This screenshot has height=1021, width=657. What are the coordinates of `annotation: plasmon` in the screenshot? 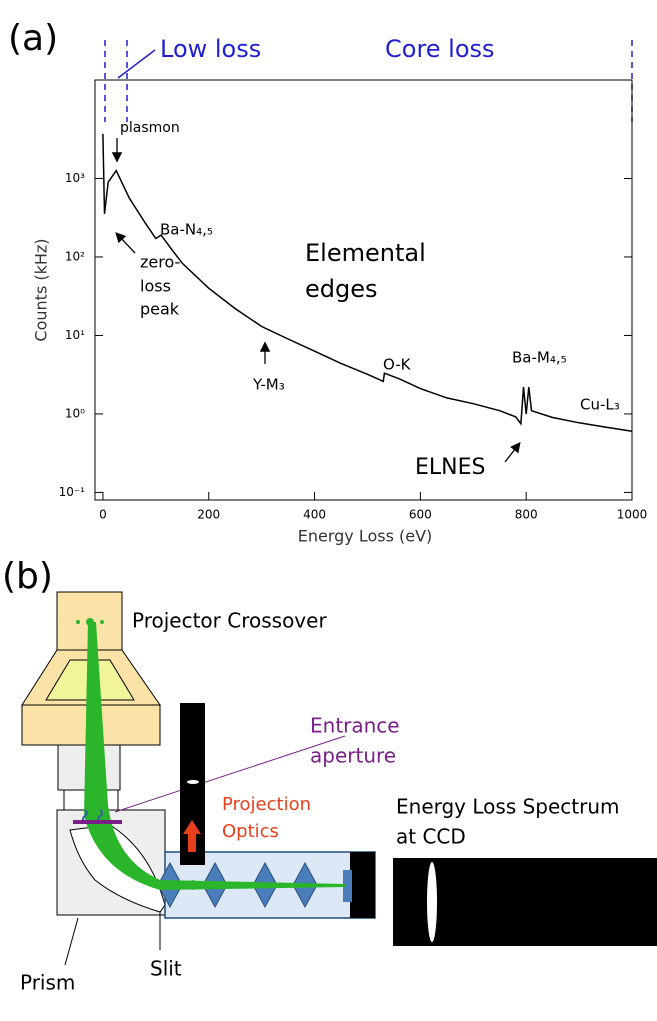 It's located at (150, 128).